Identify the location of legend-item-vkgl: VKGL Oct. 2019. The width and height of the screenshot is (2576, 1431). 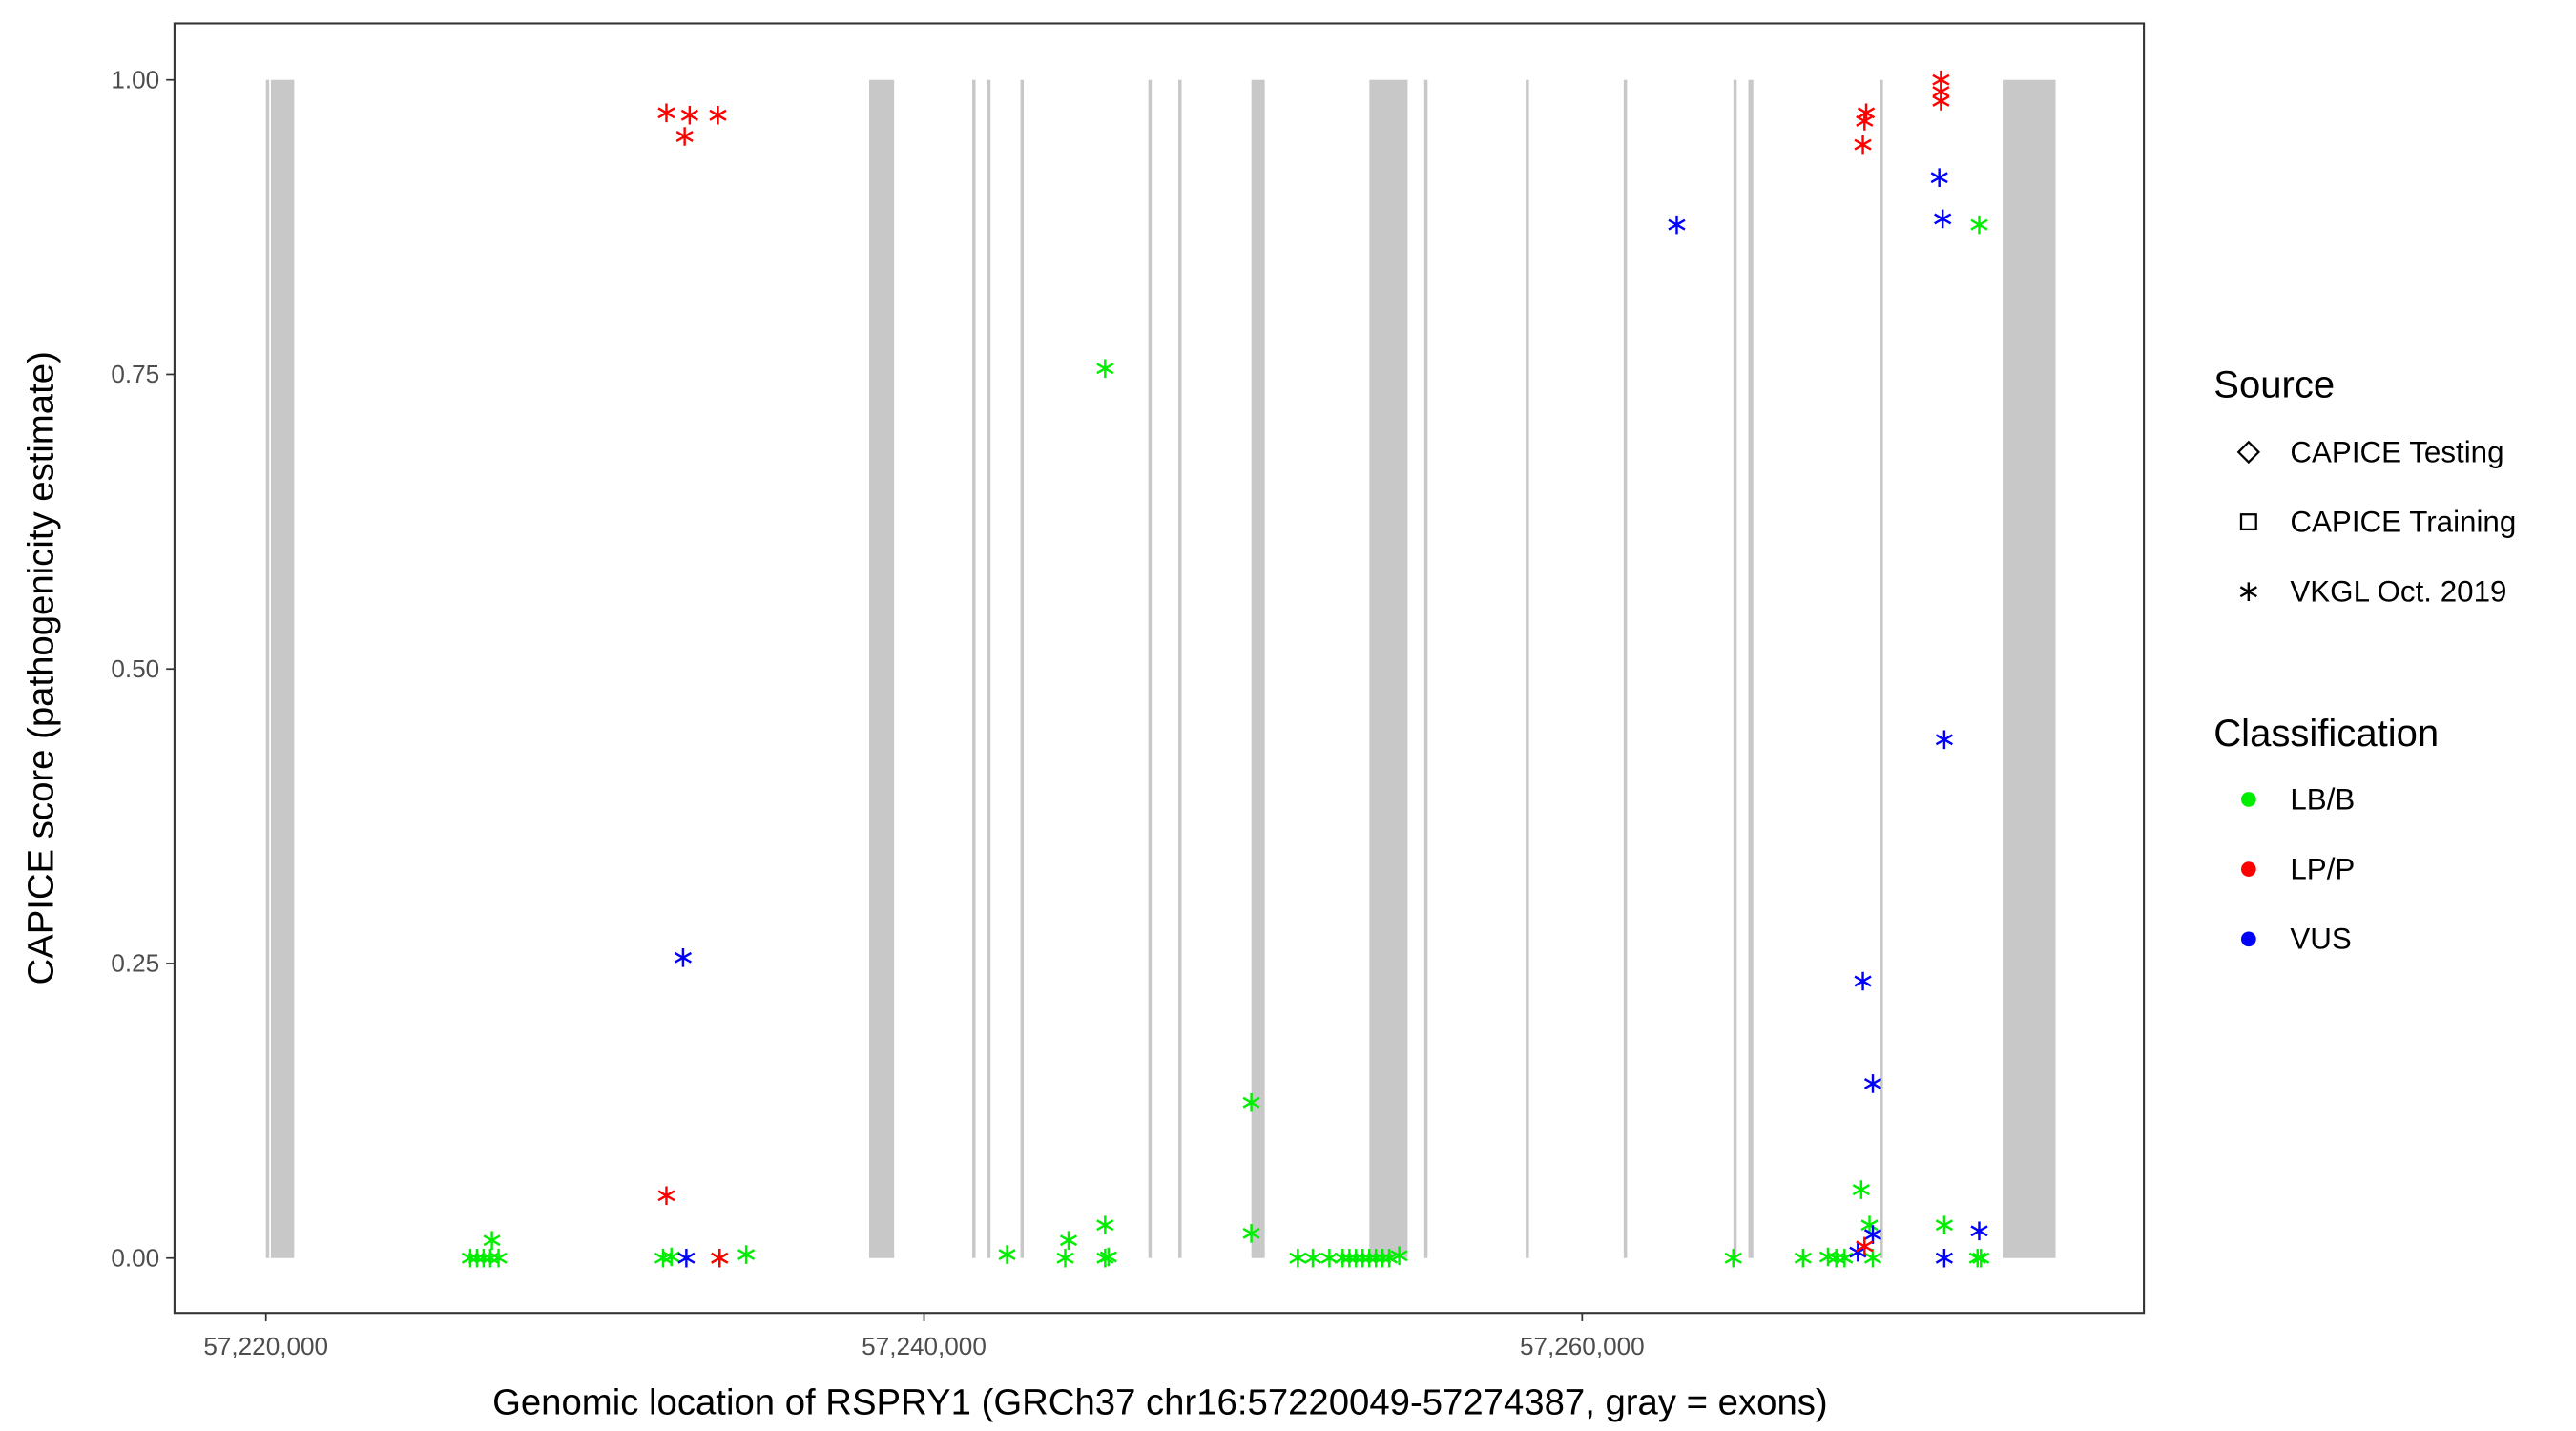
(2372, 592).